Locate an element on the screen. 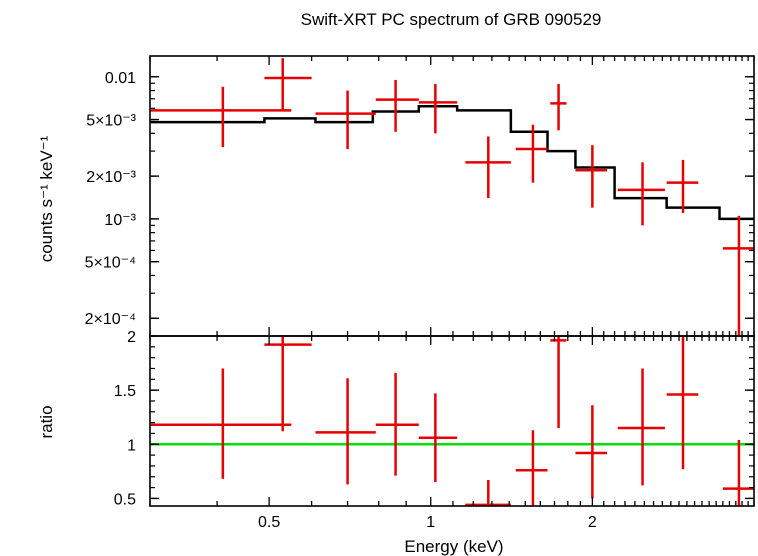 The image size is (758, 556). y-tick-label: 0.5 is located at coordinates (125, 499).